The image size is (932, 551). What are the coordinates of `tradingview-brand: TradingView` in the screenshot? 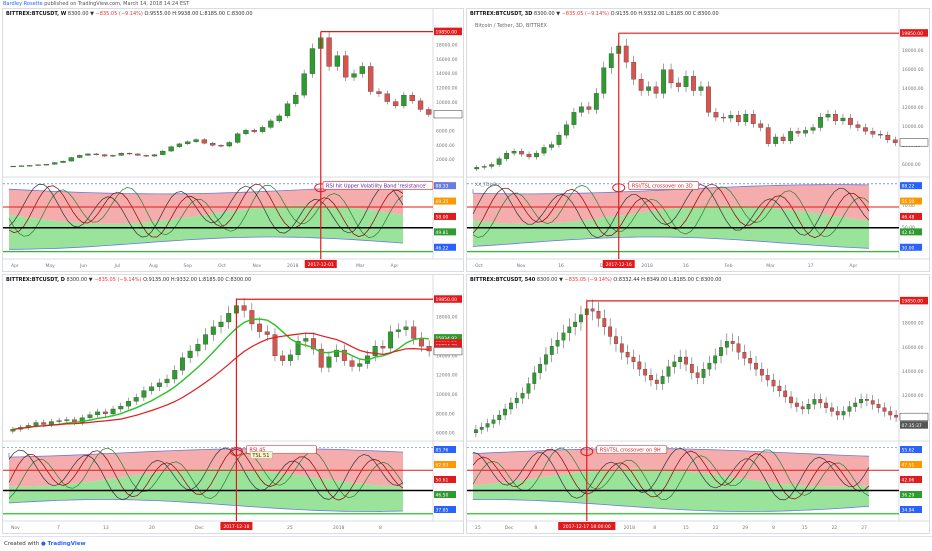 It's located at (66, 544).